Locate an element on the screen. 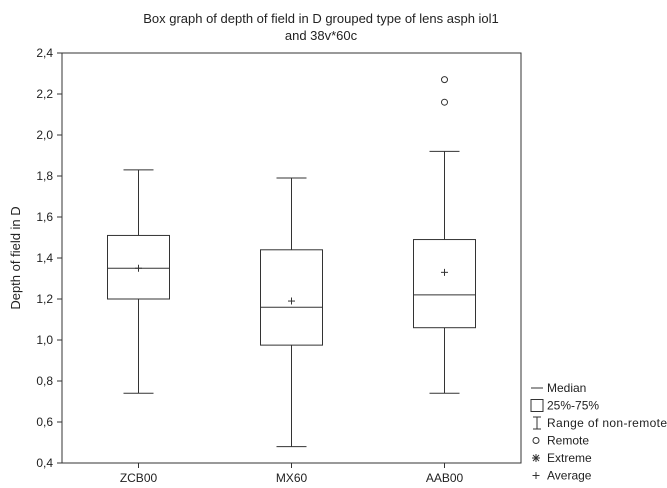 The width and height of the screenshot is (667, 488). x-tick-label: ZCB00 is located at coordinates (139, 478).